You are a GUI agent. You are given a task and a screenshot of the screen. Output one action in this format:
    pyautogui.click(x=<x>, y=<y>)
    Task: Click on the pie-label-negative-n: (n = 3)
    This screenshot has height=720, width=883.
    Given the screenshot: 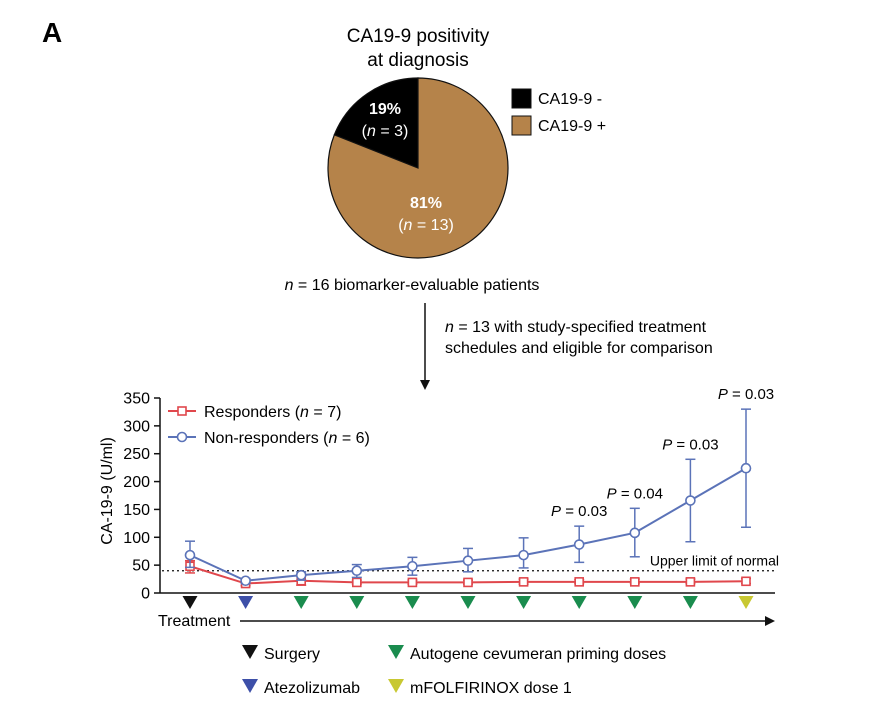 What is the action you would take?
    pyautogui.click(x=385, y=131)
    